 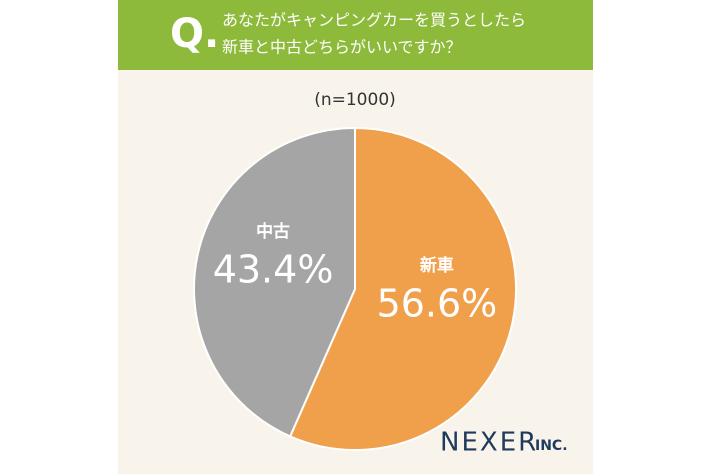 What do you see at coordinates (355, 35) in the screenshot?
I see `banner` at bounding box center [355, 35].